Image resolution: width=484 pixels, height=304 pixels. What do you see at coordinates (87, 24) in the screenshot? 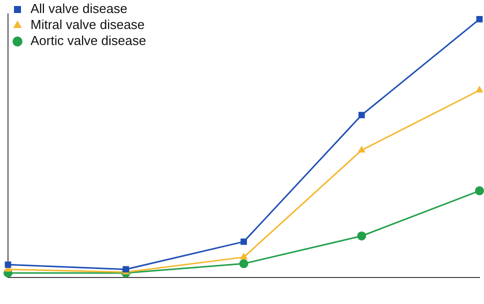
I see `legend-label: Mitral valve disease` at bounding box center [87, 24].